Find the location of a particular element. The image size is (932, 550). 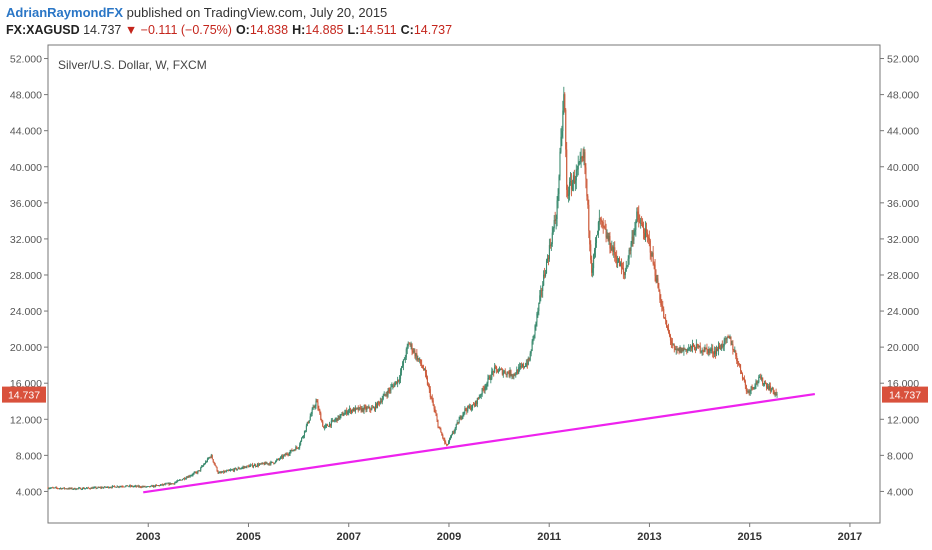

y-tick-label-left: 32.000 is located at coordinates (26, 240).